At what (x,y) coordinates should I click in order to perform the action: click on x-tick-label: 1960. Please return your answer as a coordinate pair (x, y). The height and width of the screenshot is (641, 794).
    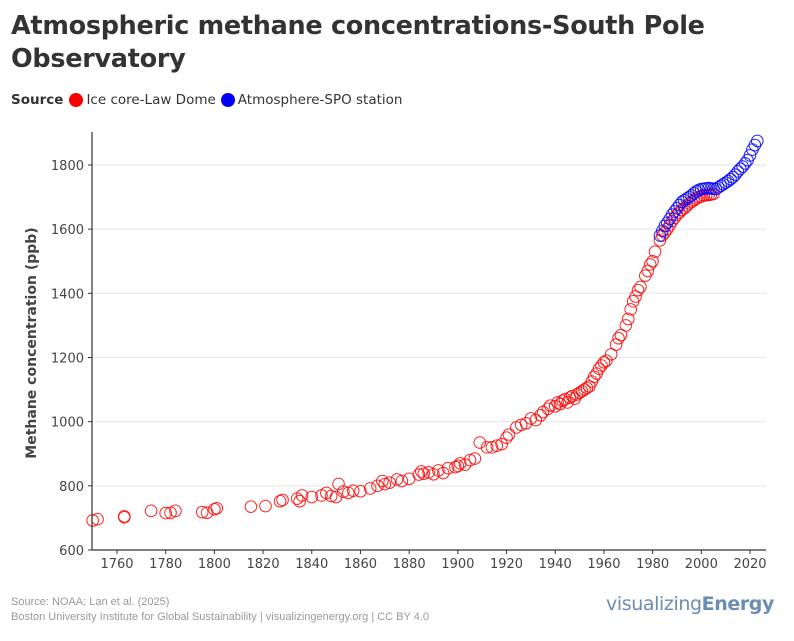
    Looking at the image, I should click on (603, 564).